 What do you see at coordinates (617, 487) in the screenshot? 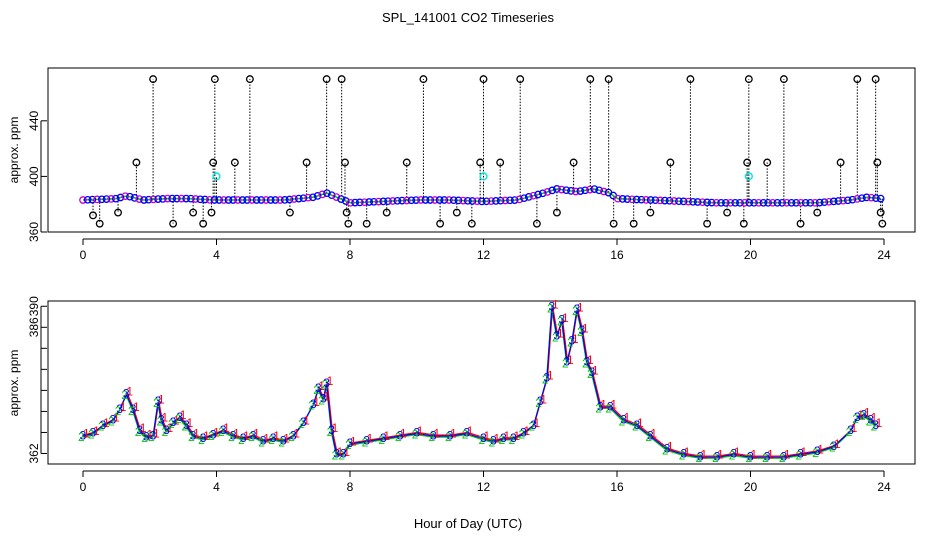
I see `lower-x-tick-label: 16` at bounding box center [617, 487].